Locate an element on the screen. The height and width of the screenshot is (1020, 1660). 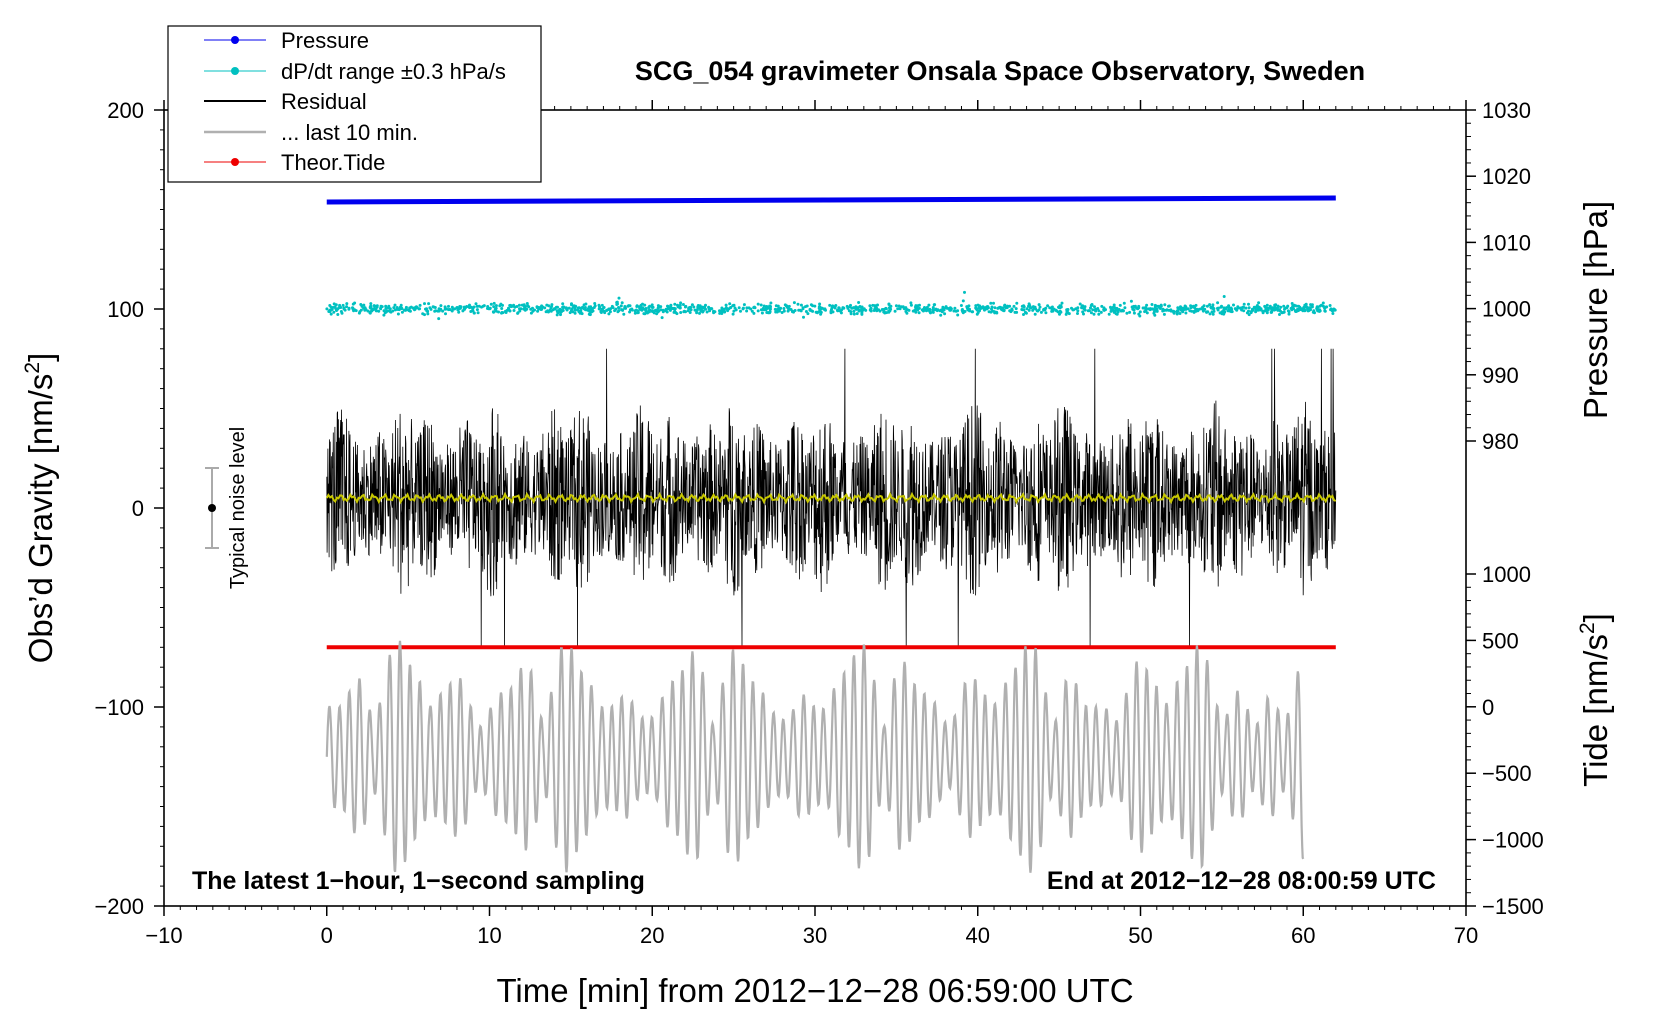
x-tick-label: −10 is located at coordinates (163, 935).